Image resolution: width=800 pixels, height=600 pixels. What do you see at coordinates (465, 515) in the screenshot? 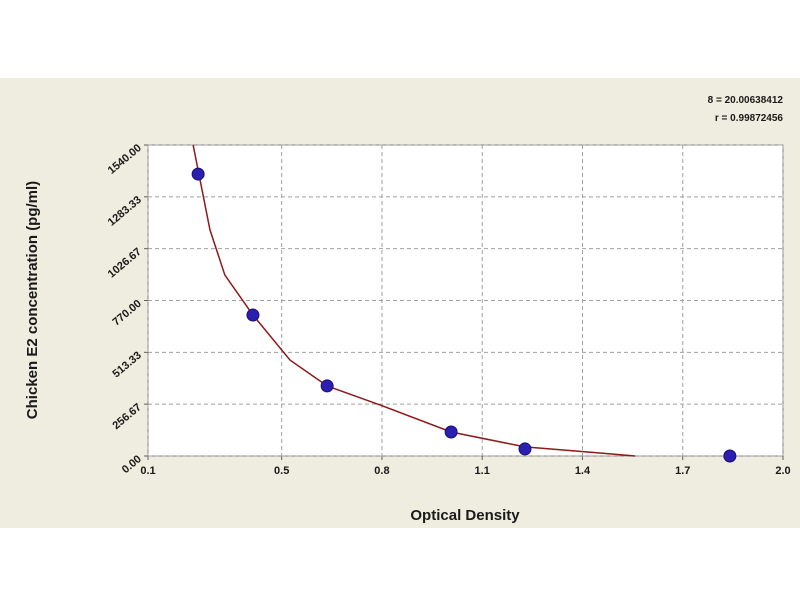
I see `x-axis-title: Optical Density` at bounding box center [465, 515].